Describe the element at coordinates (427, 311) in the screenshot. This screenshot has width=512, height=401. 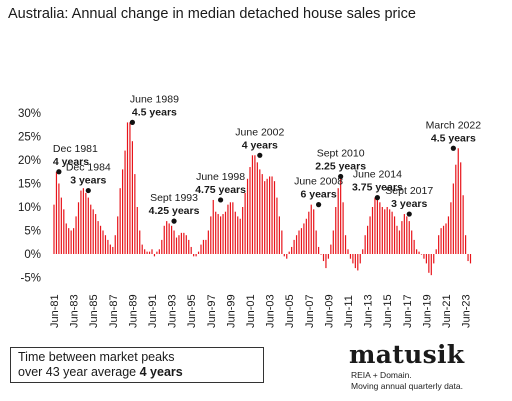
I see `x-tick-label: Jun-19` at that location.